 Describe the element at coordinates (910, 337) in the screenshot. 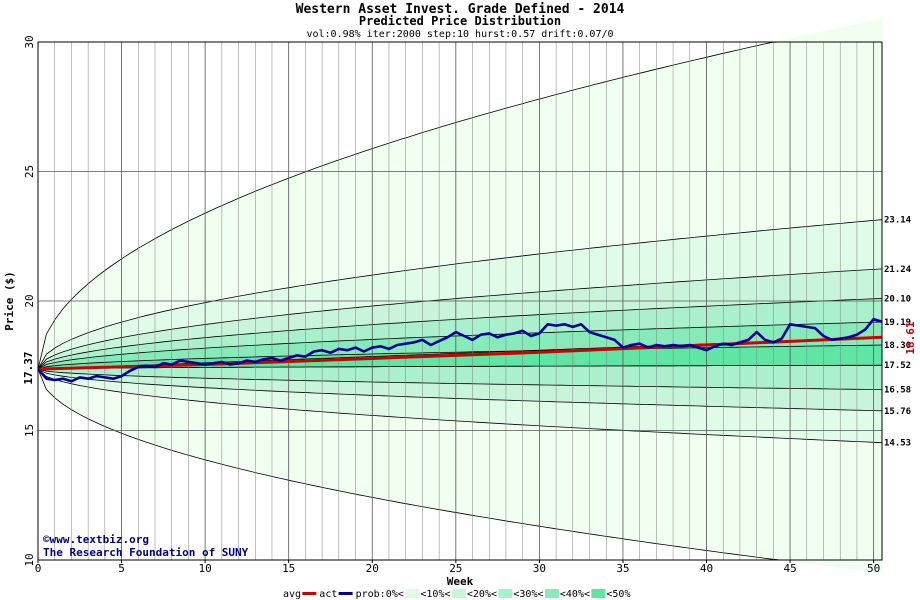

I see `actual-last-label: 18.61` at that location.